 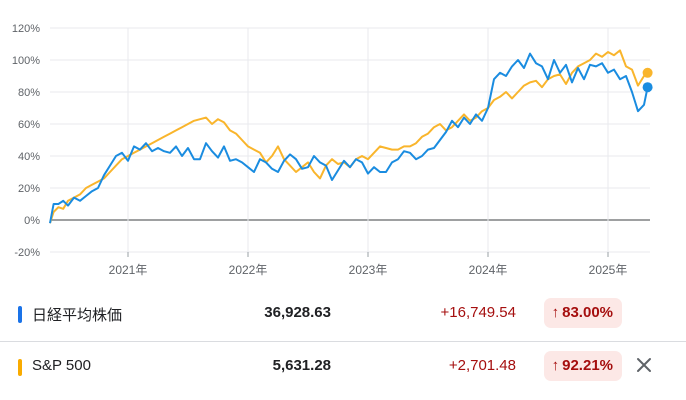 What do you see at coordinates (587, 312) in the screenshot?
I see `percent-change-value: 83.00%` at bounding box center [587, 312].